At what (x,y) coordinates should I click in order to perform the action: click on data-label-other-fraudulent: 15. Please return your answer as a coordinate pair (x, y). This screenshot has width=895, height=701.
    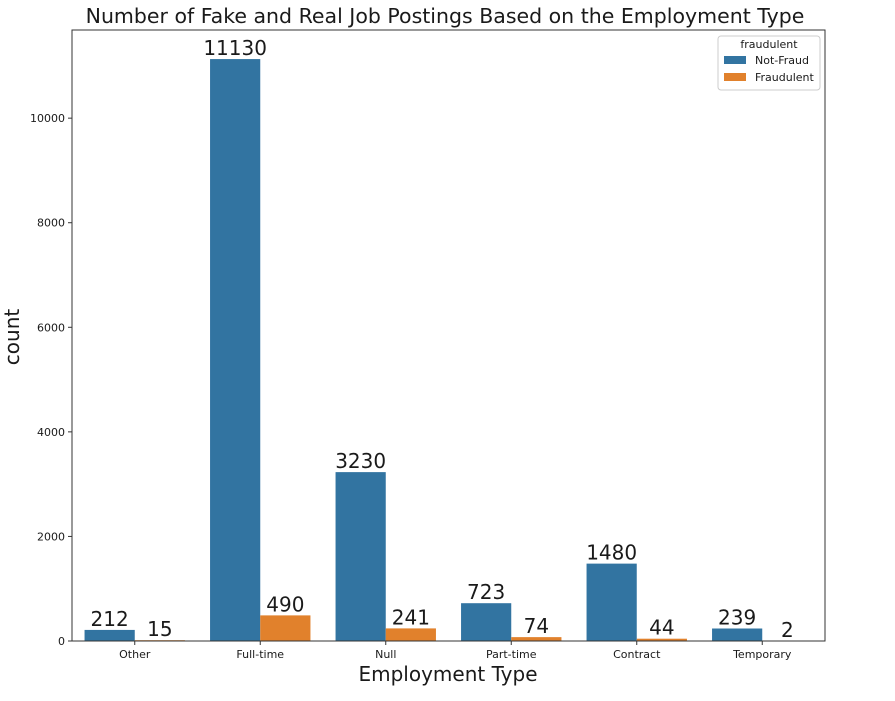
    Looking at the image, I should click on (159, 629).